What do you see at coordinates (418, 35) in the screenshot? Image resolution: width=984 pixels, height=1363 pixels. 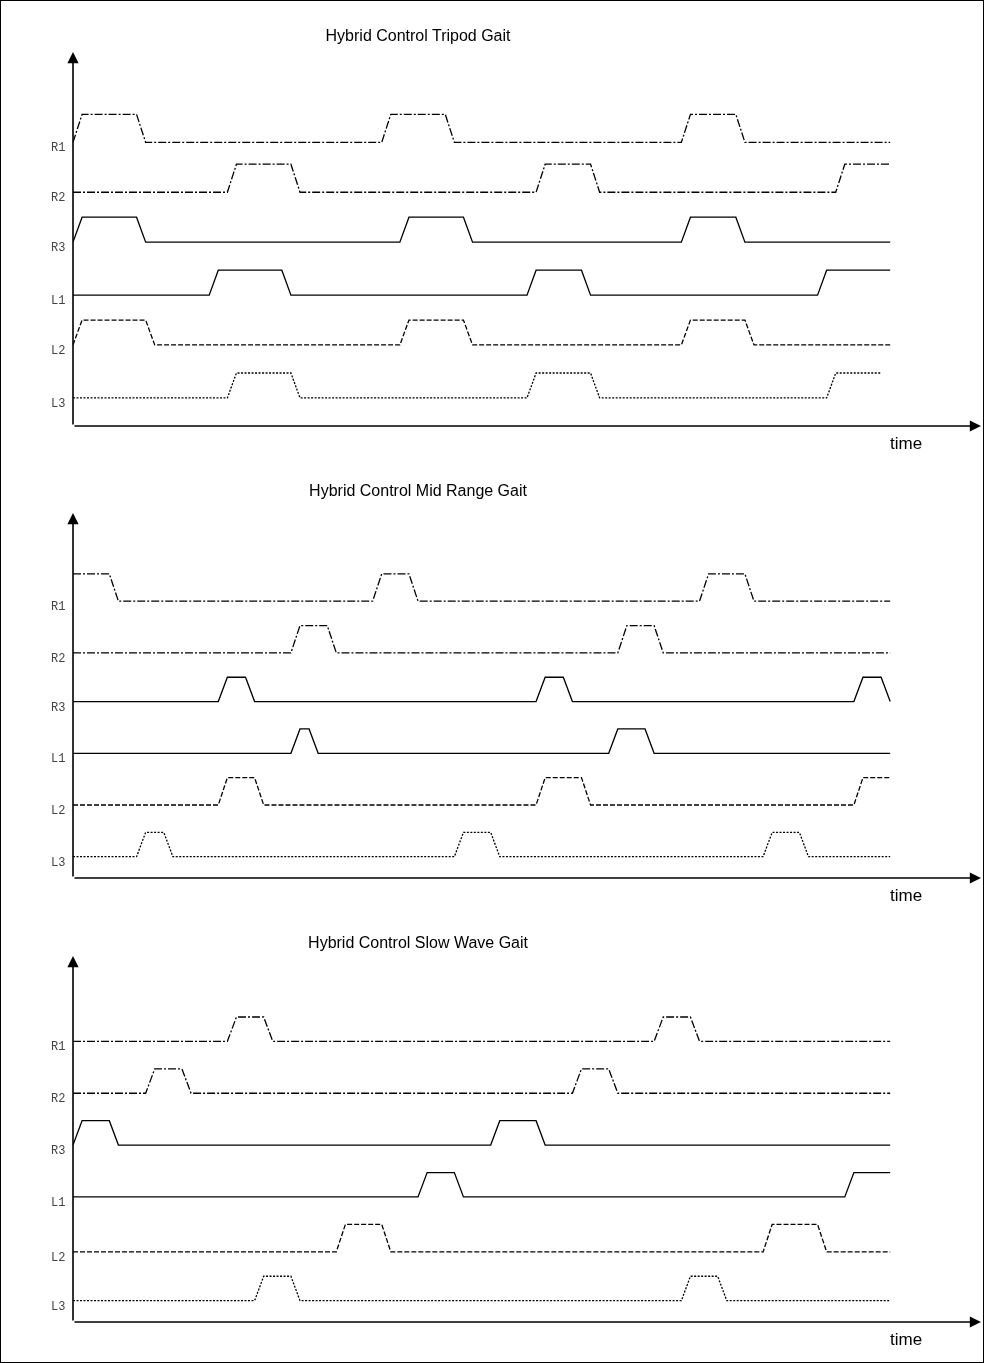 I see `chart-title: Hybrid Control Tripod Gait` at bounding box center [418, 35].